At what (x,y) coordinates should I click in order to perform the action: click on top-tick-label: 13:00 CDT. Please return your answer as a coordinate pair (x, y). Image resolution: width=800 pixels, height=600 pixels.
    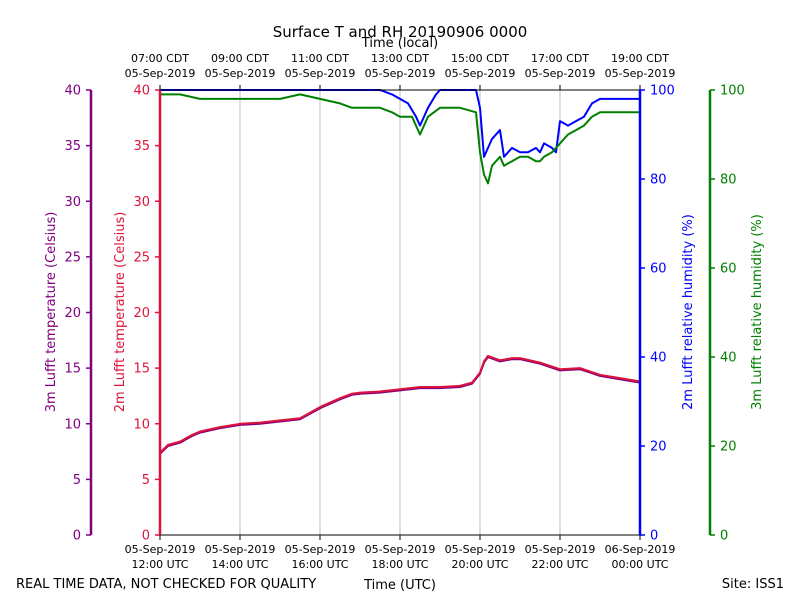
    Looking at the image, I should click on (400, 58).